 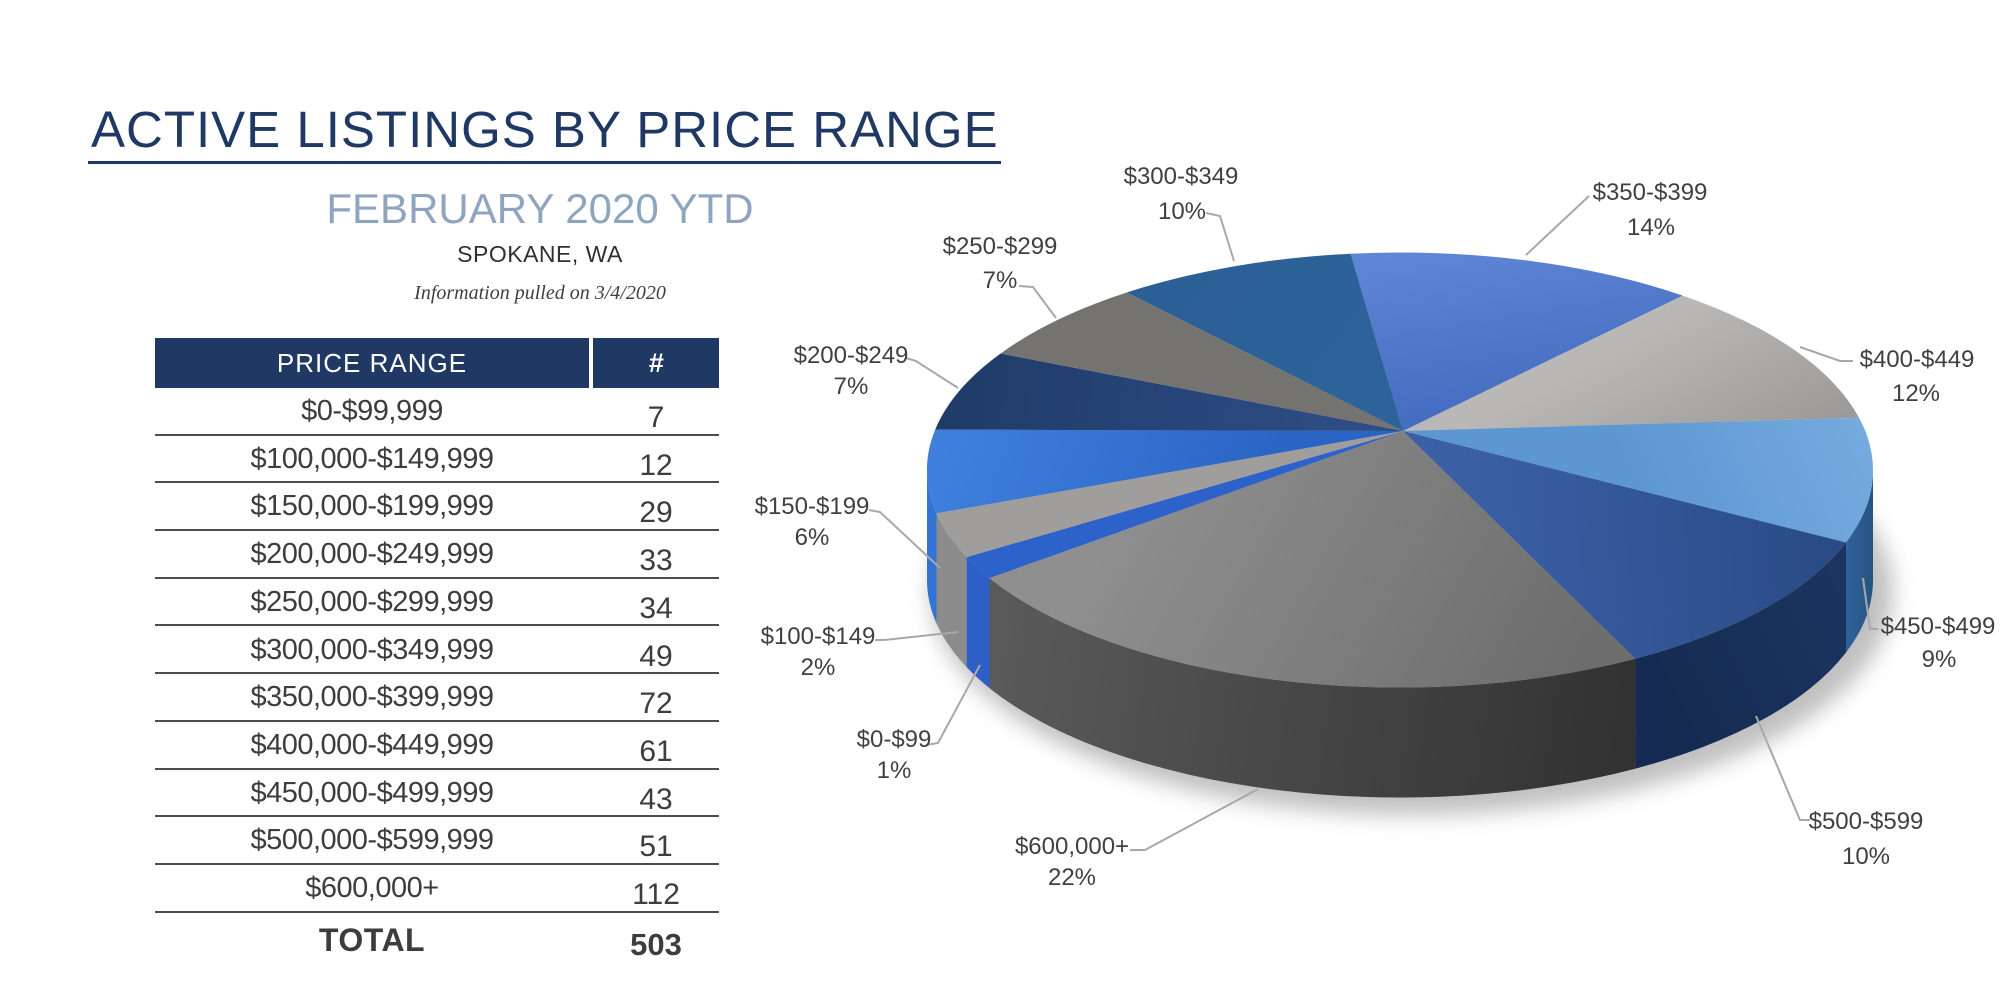 What do you see at coordinates (894, 739) in the screenshot?
I see `svg-text: $0-$99` at bounding box center [894, 739].